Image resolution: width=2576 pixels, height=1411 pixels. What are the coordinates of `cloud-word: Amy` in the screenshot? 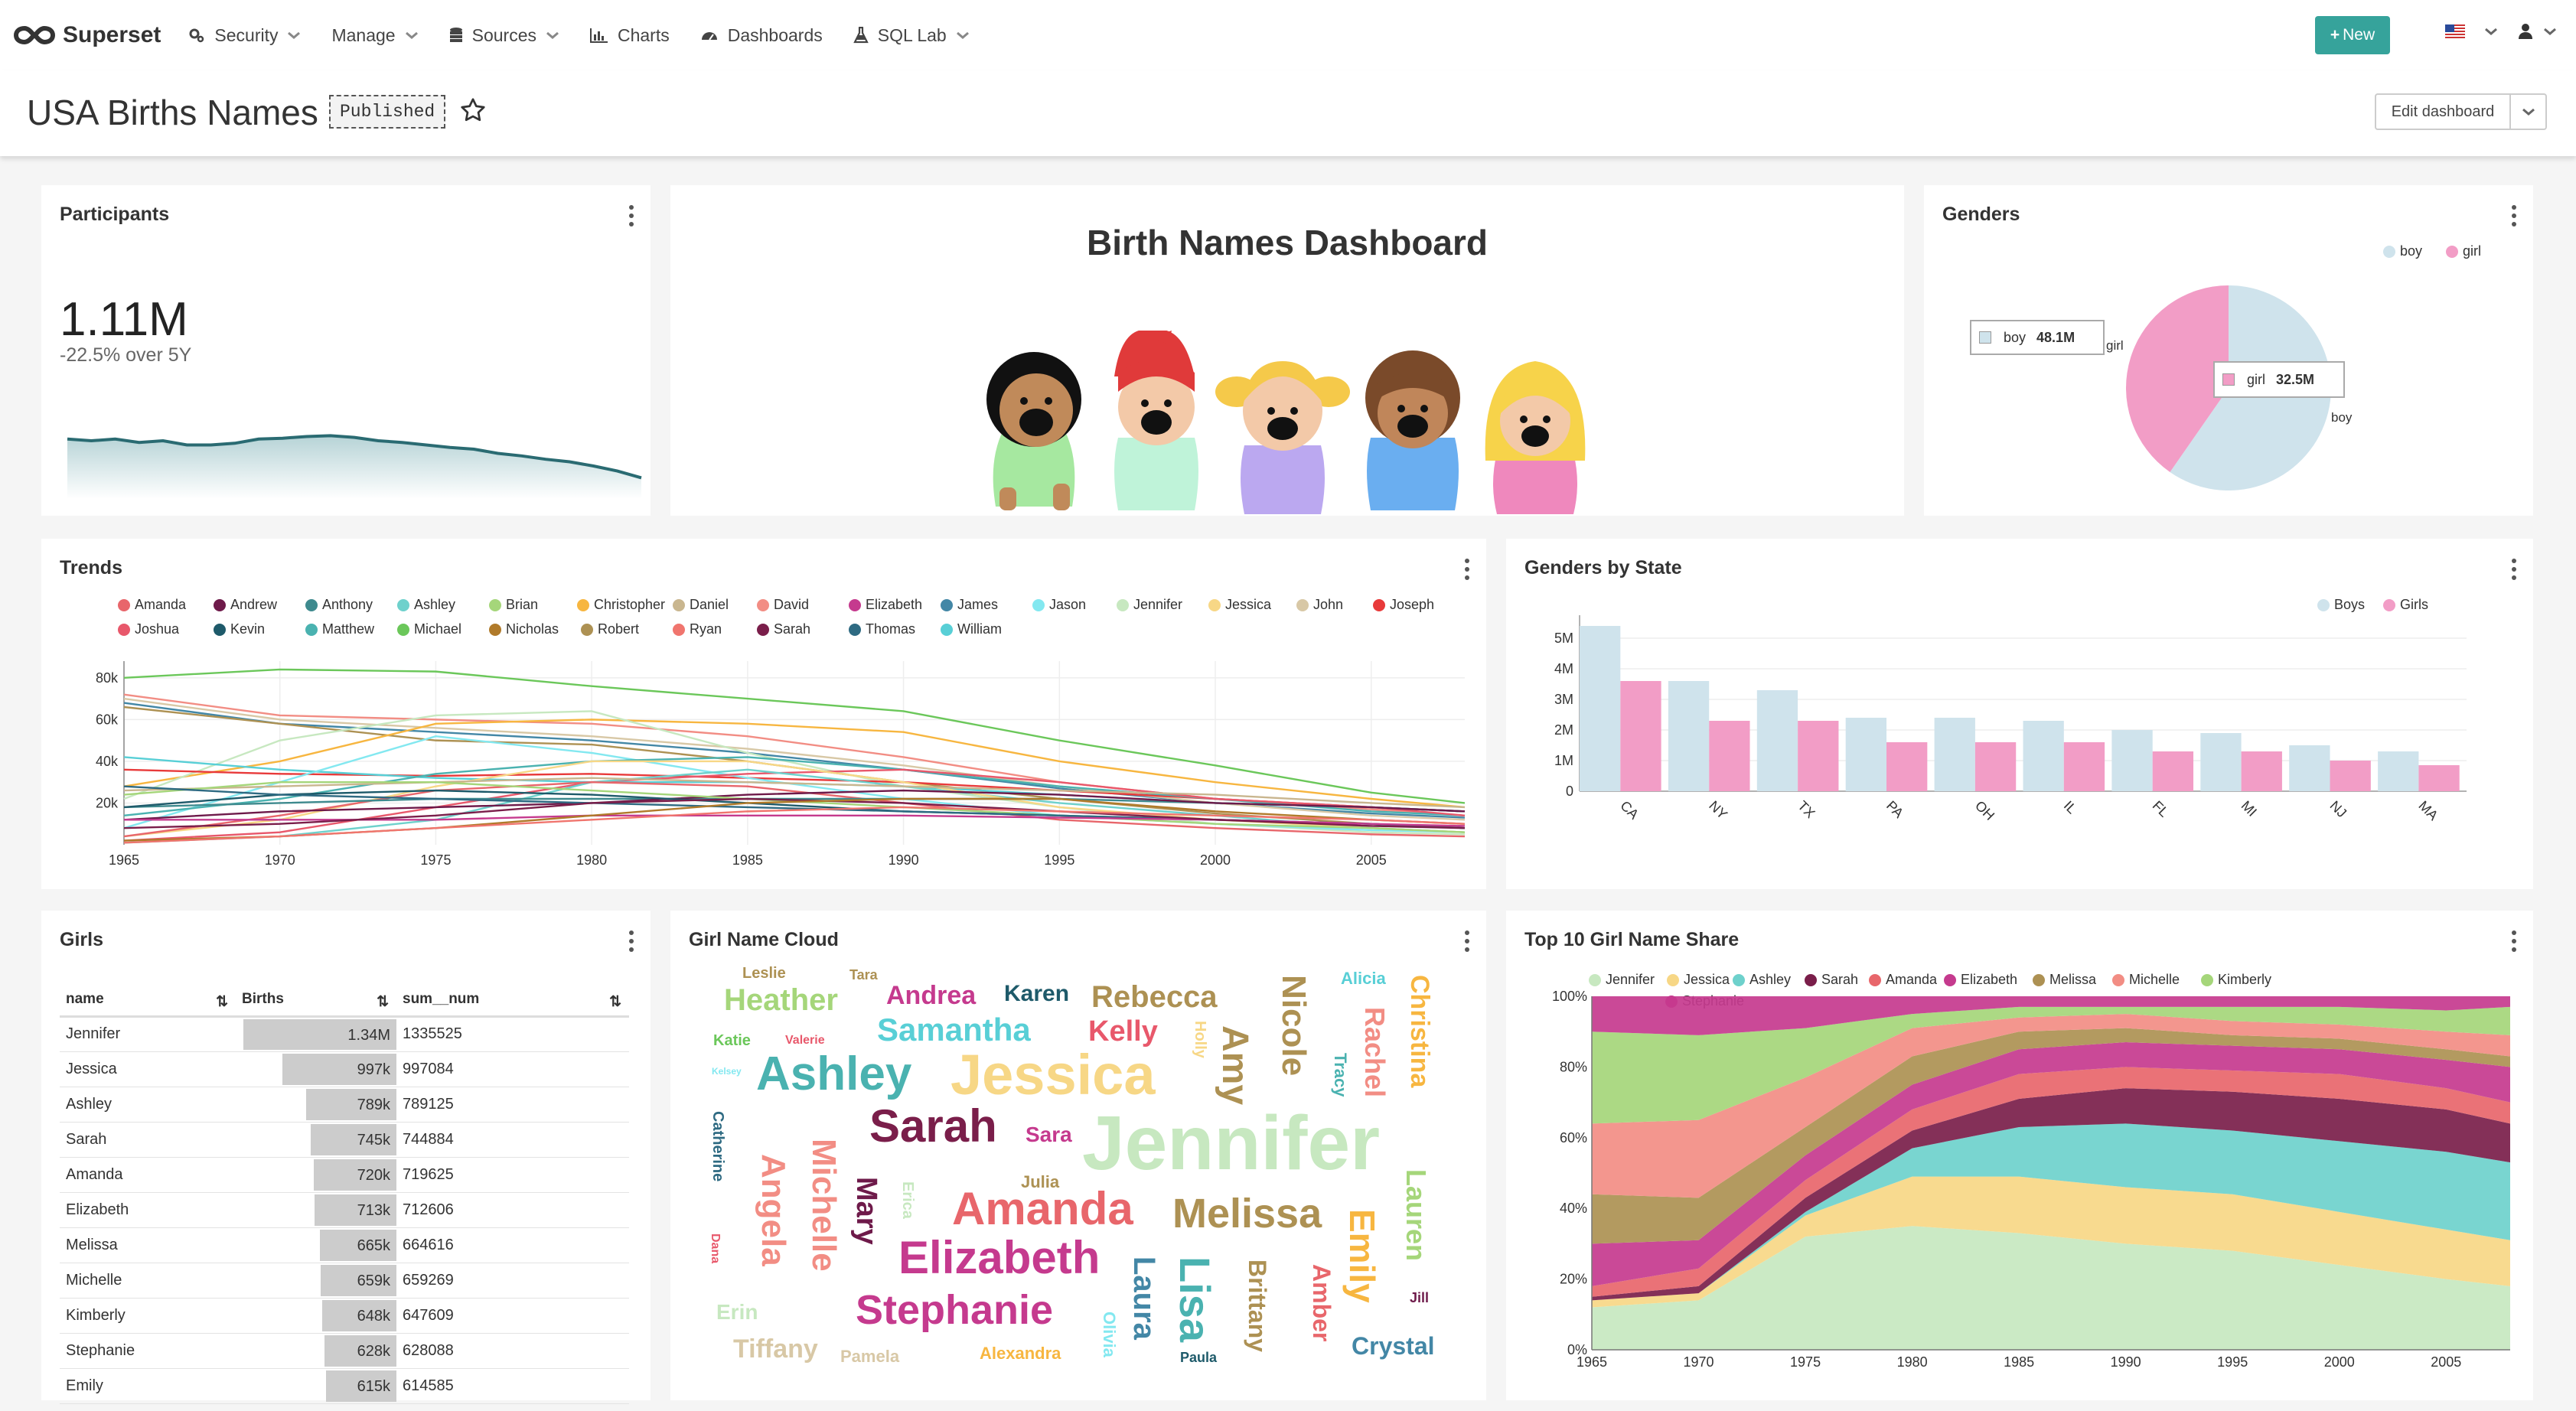 It's located at (1235, 1065).